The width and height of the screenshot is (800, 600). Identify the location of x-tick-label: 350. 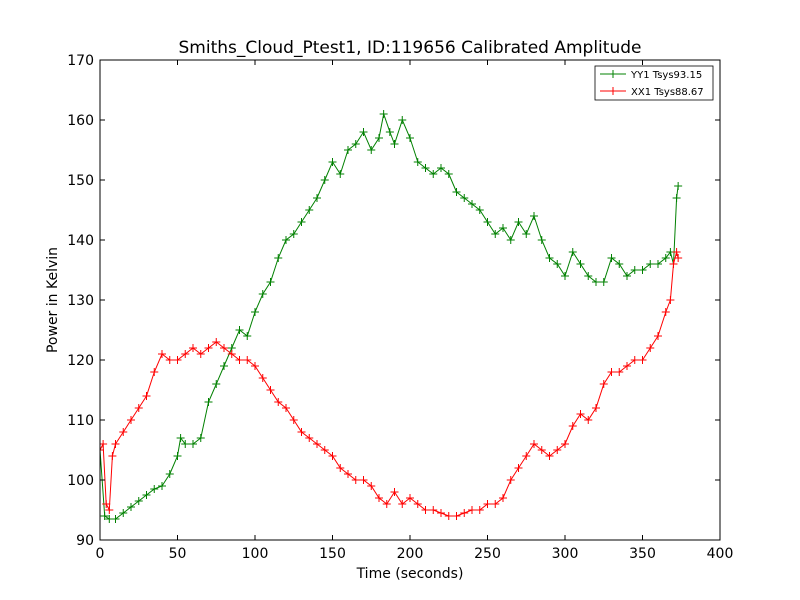
(642, 554).